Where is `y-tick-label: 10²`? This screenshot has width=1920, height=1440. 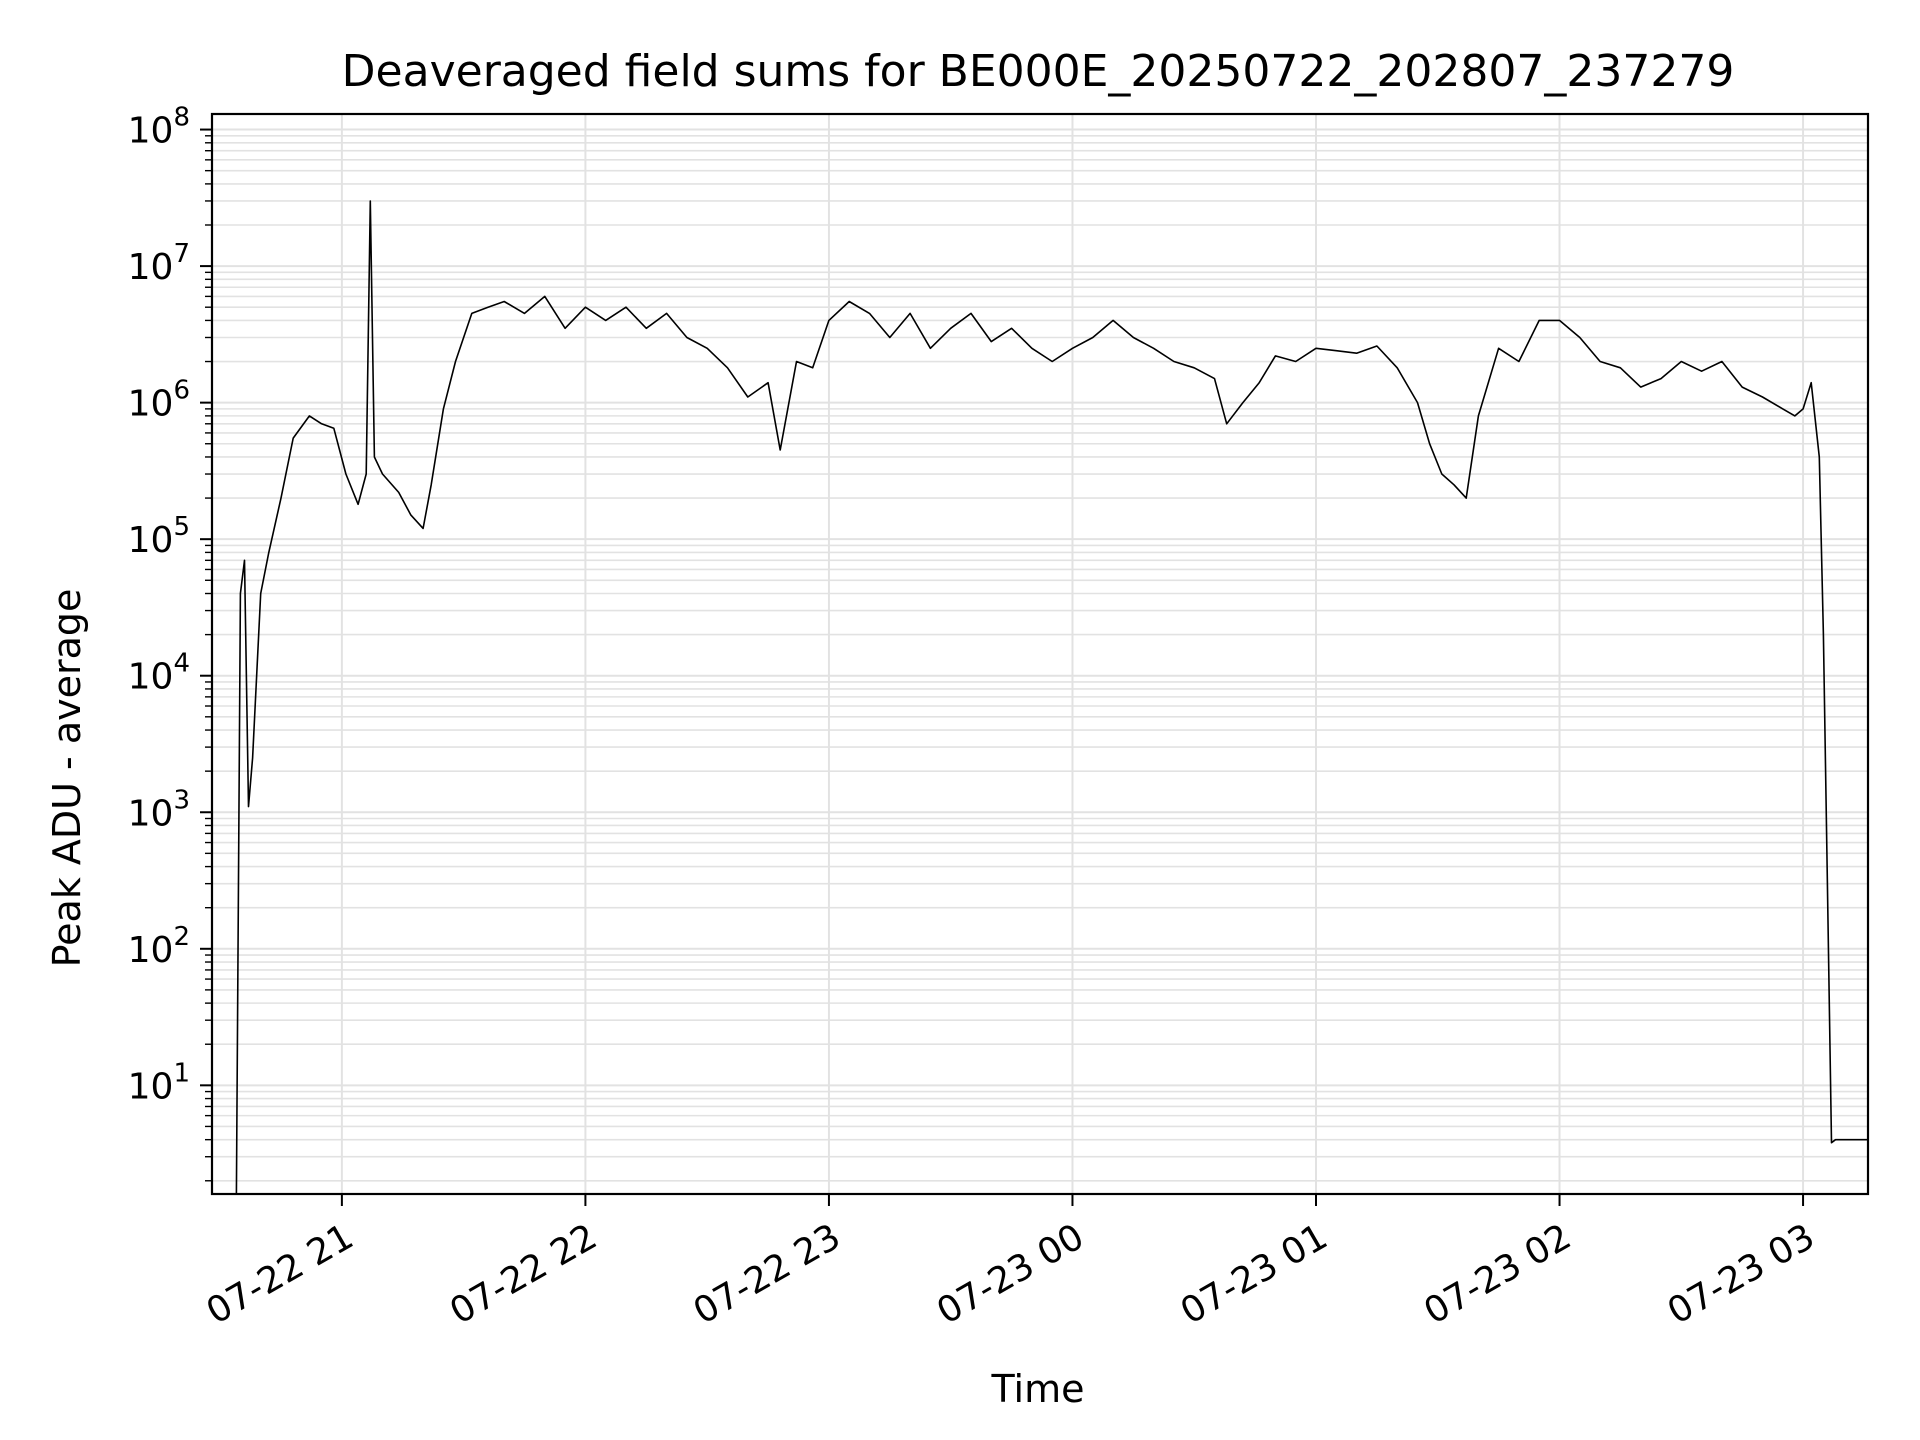 y-tick-label: 10² is located at coordinates (159, 946).